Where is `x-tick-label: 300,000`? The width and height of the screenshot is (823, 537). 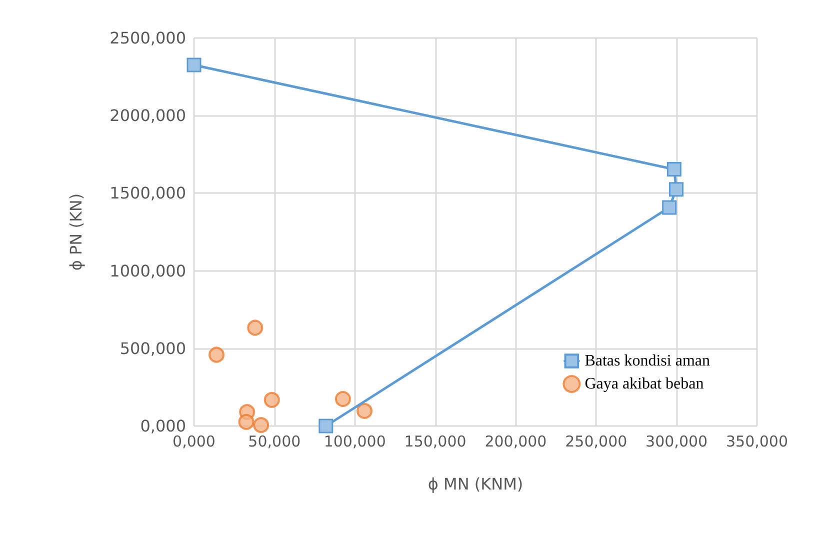 x-tick-label: 300,000 is located at coordinates (677, 441).